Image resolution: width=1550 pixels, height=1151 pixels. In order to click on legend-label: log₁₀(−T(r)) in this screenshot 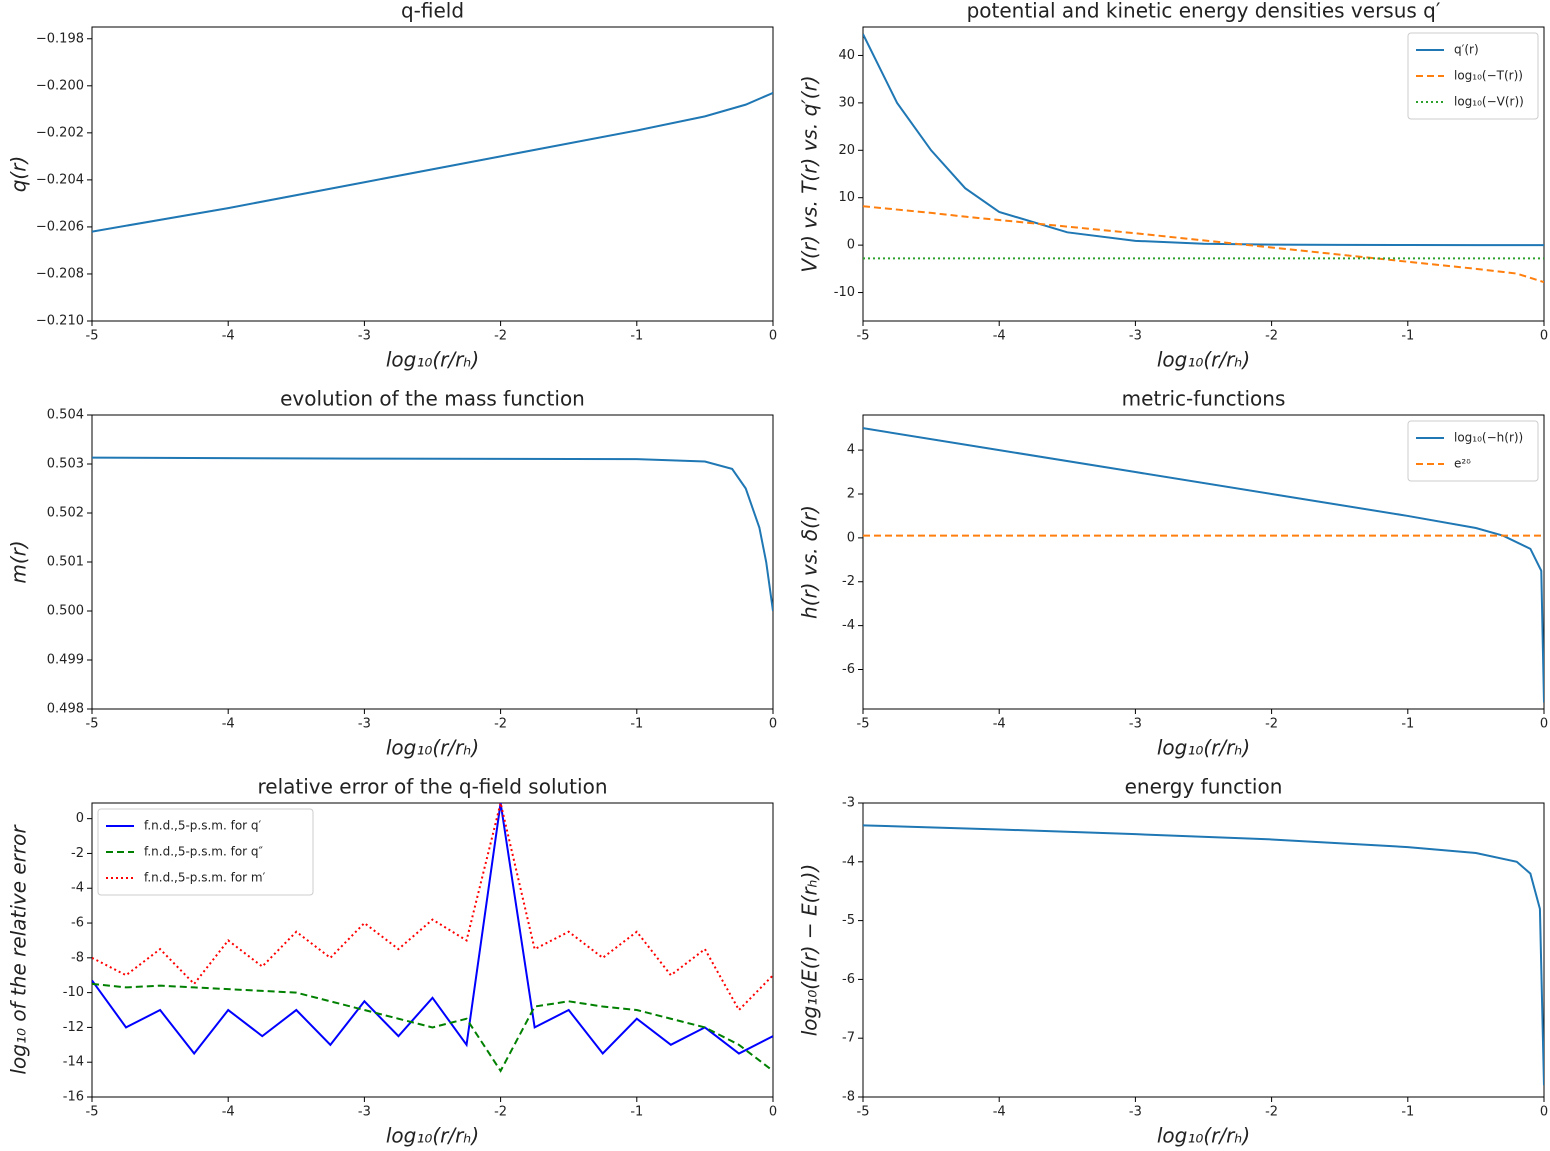, I will do `click(1488, 76)`.